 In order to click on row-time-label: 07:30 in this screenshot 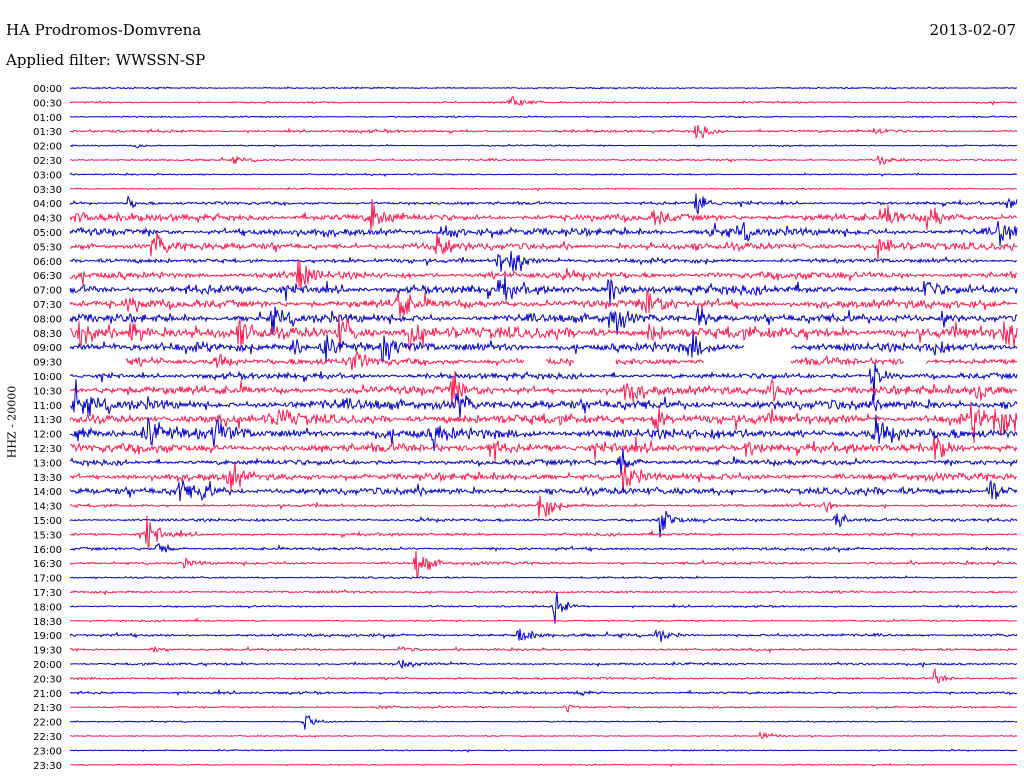, I will do `click(47, 305)`.